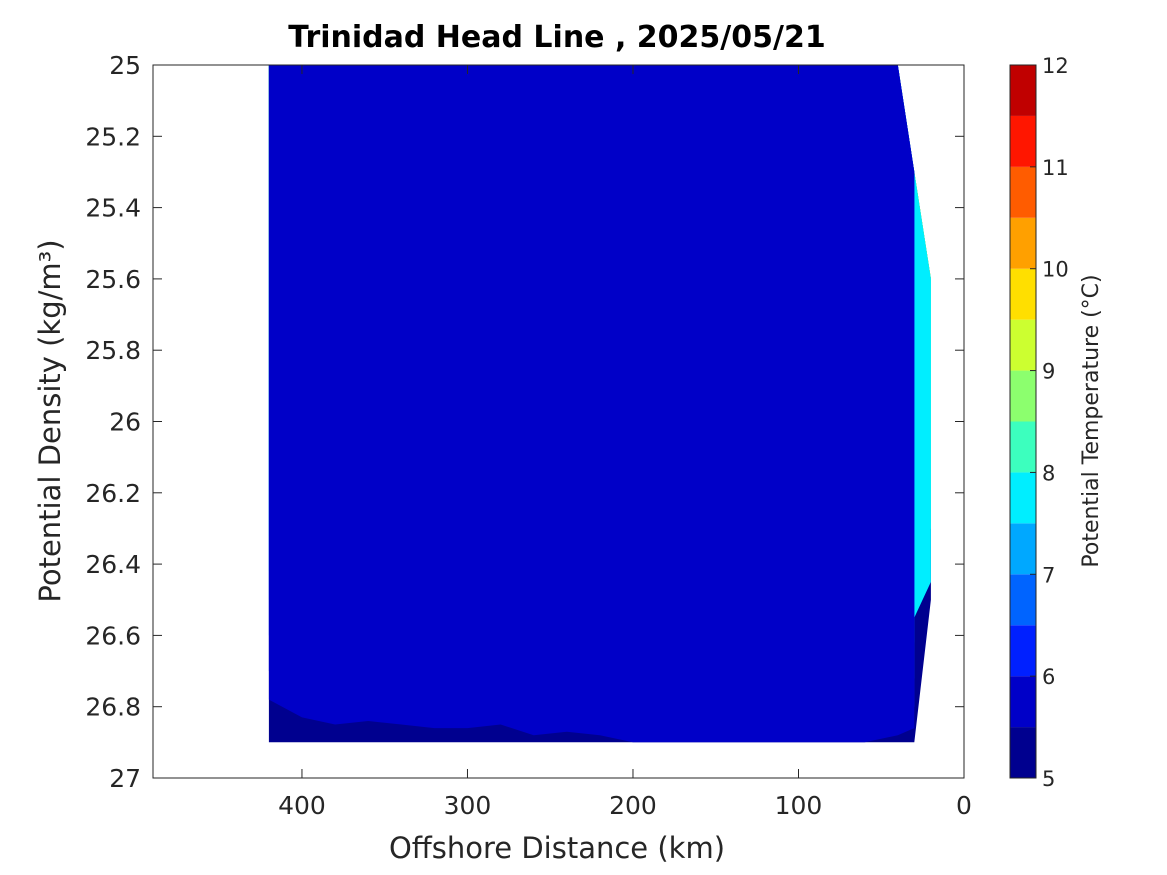 This screenshot has width=1167, height=875. I want to click on colorbar-tick-label: 9, so click(1048, 372).